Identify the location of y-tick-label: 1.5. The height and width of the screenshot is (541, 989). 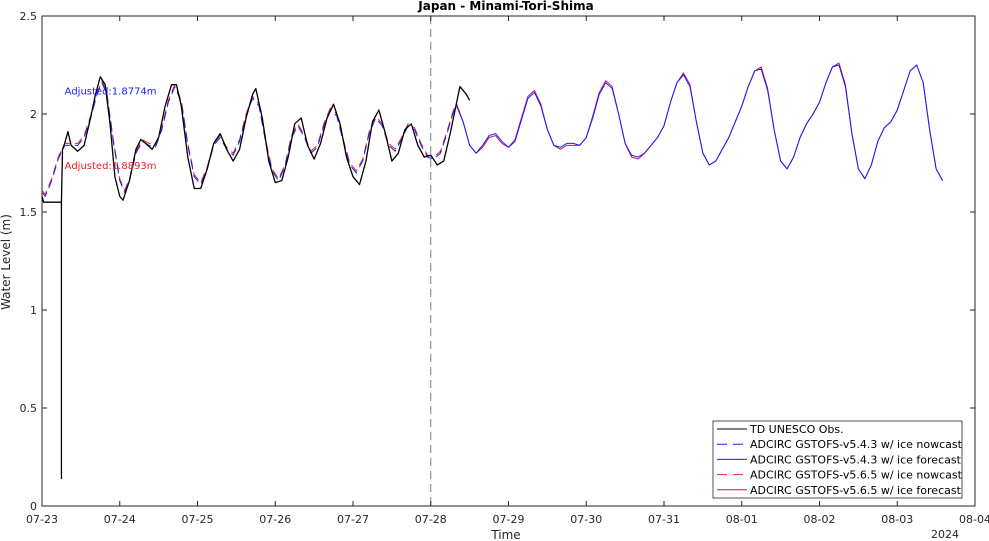
(29, 212).